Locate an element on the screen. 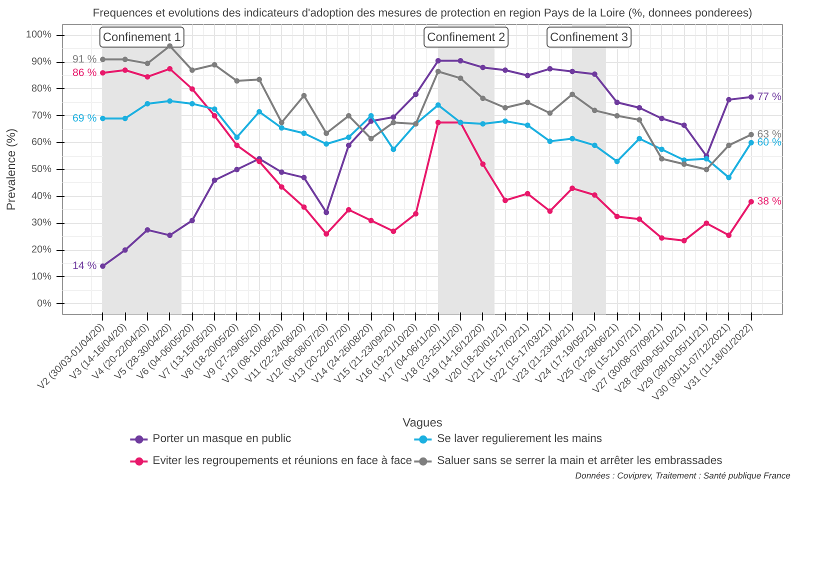 The width and height of the screenshot is (822, 584). y-tick-label: 90% is located at coordinates (41, 62).